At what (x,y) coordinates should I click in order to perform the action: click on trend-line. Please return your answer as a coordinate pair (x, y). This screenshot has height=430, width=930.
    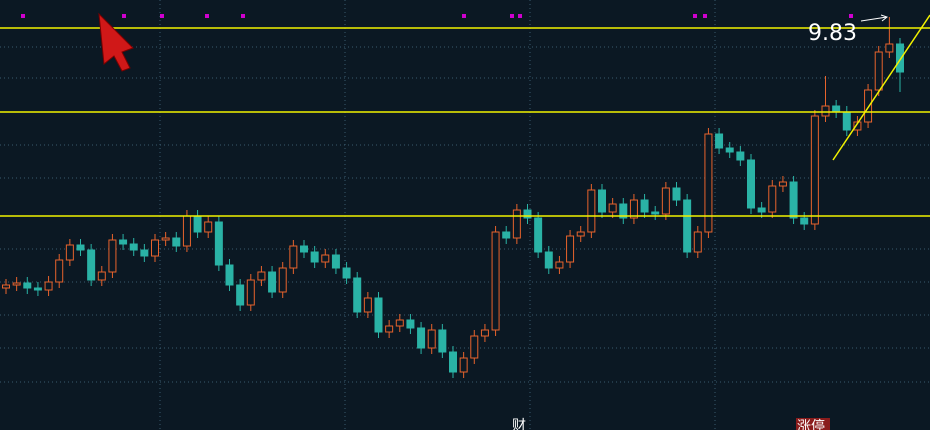
    Looking at the image, I should click on (881, 87).